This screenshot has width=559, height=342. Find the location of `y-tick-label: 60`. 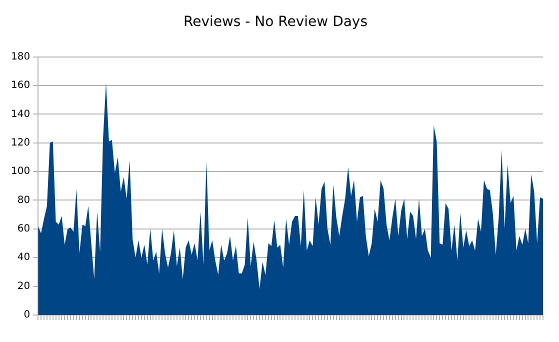

y-tick-label: 60 is located at coordinates (23, 229).